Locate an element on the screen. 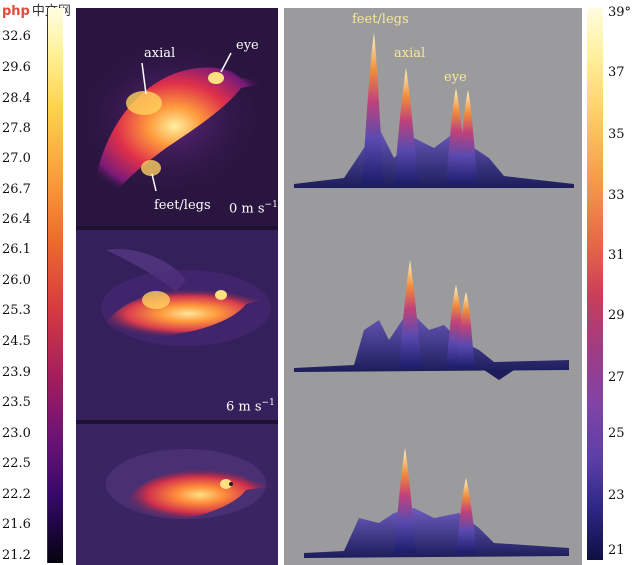  left-color-bar-border is located at coordinates (64, 285).